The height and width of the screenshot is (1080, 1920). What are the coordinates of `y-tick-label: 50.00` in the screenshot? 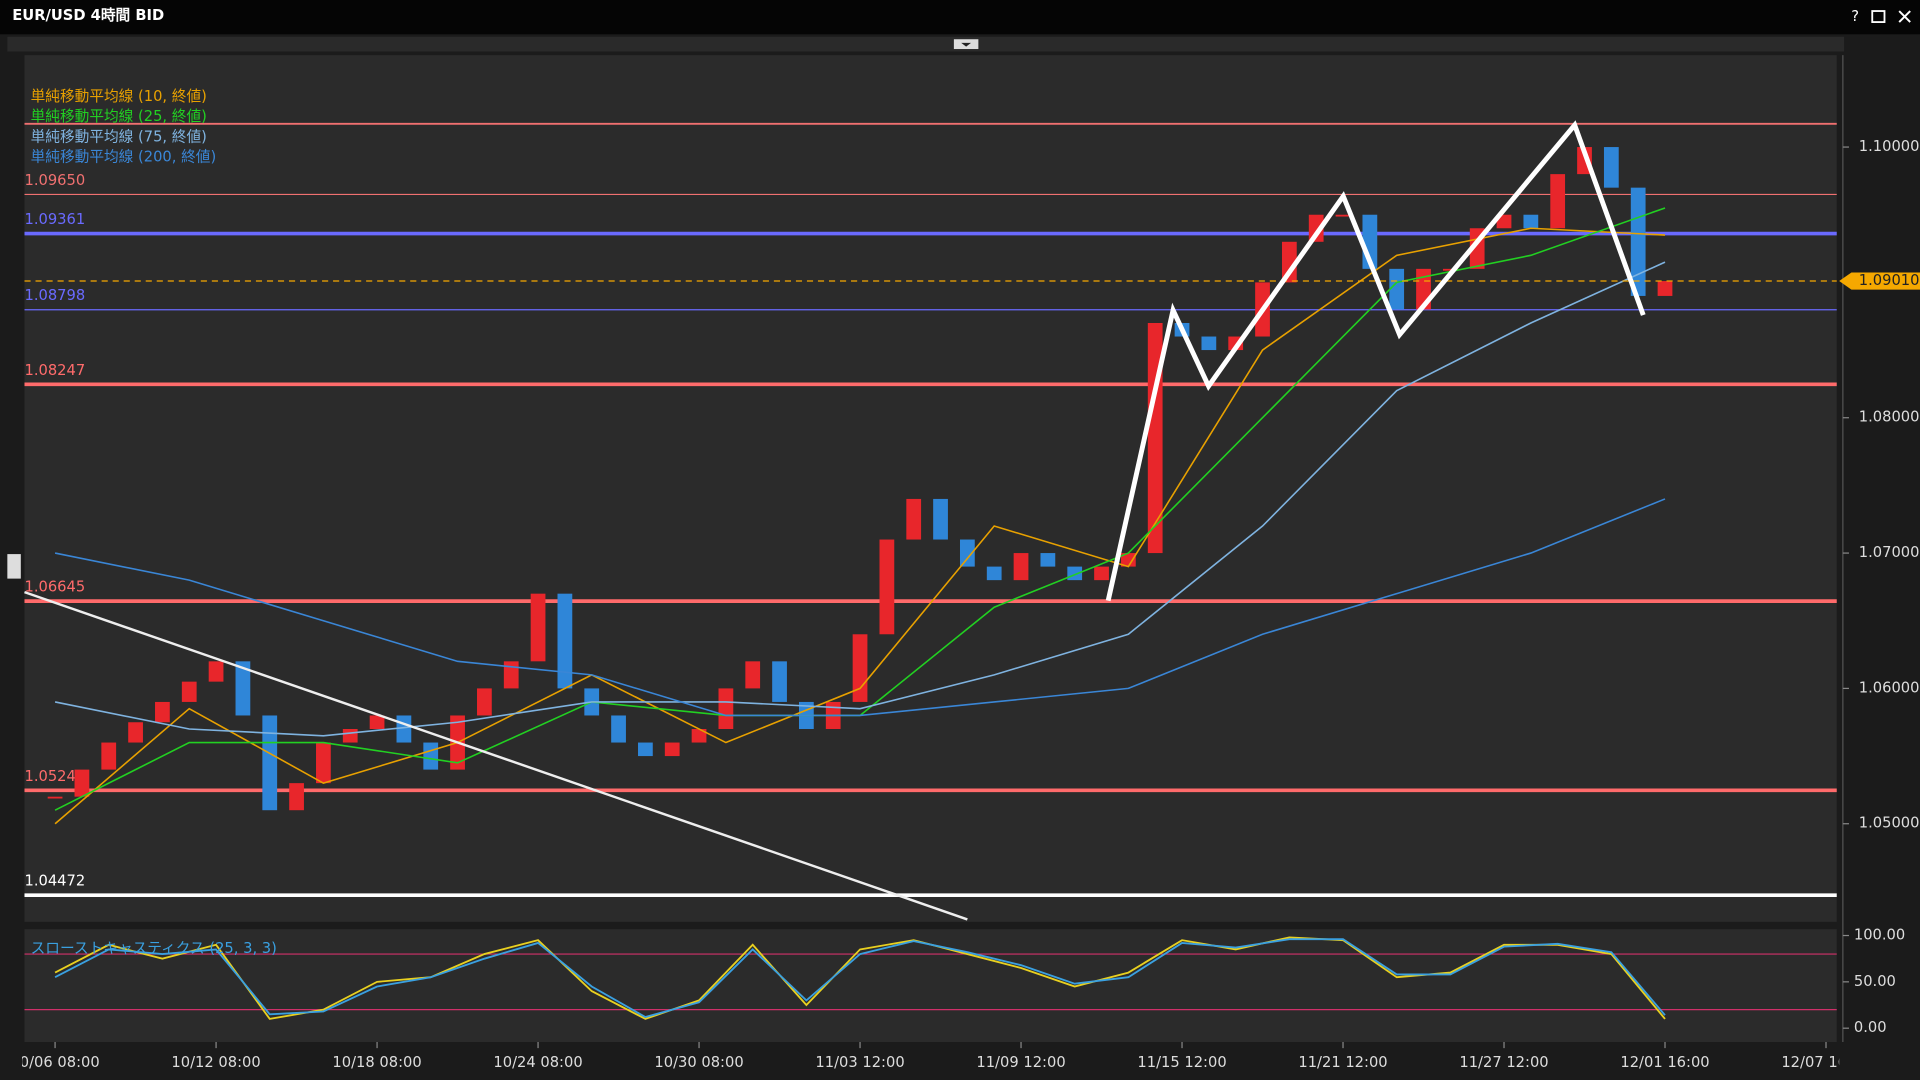 It's located at (1875, 981).